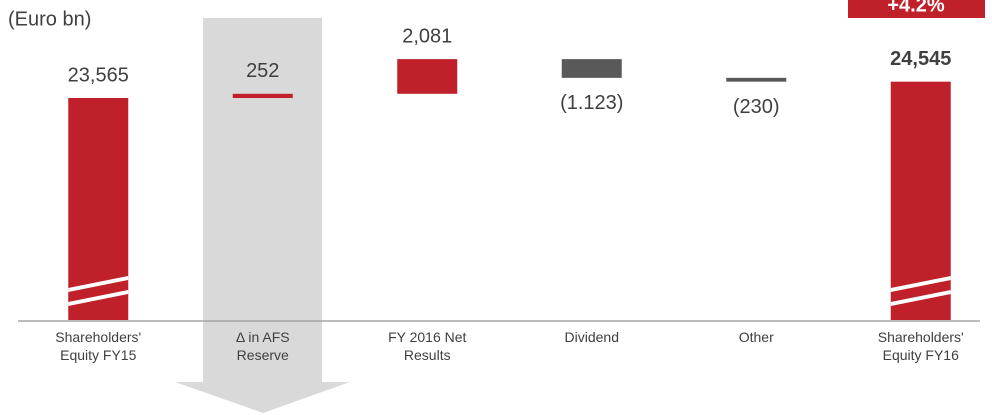  I want to click on category-label: FY 2016 Net Results, so click(427, 346).